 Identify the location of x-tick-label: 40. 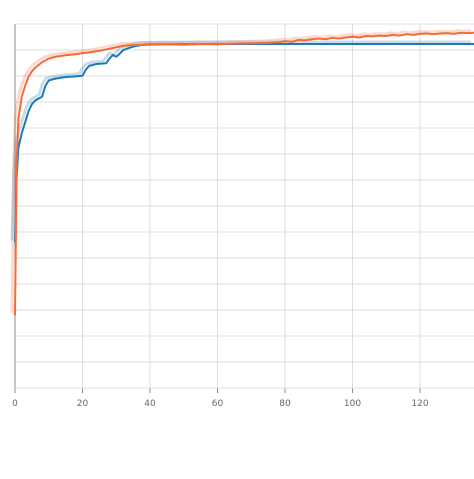
(150, 404).